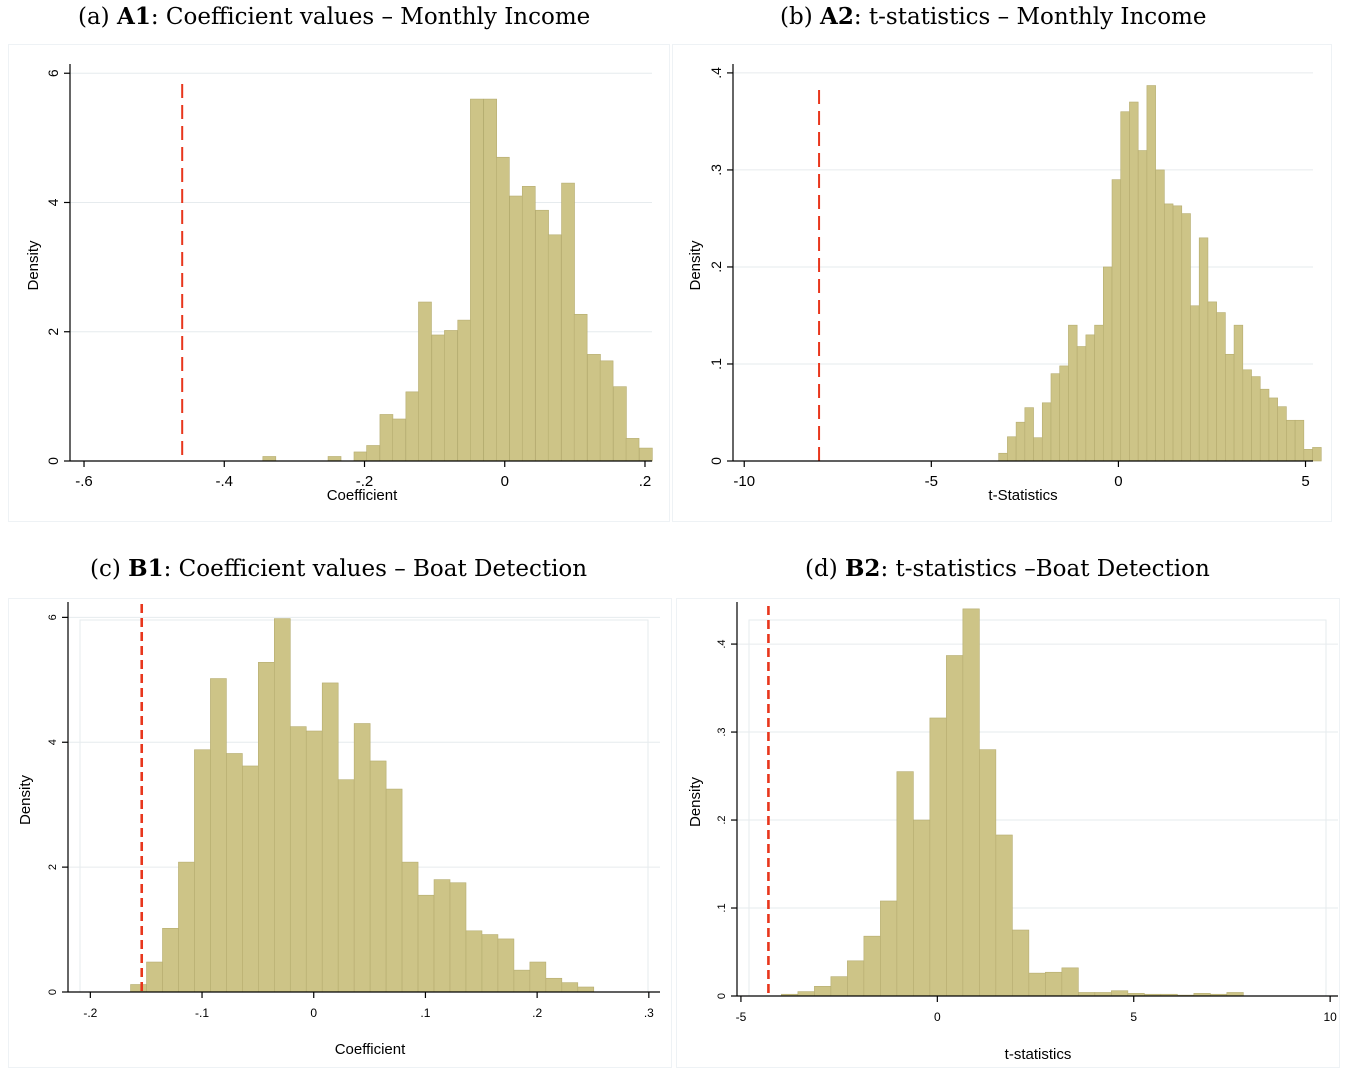  I want to click on chart4-y-axis-title: Density, so click(695, 801).